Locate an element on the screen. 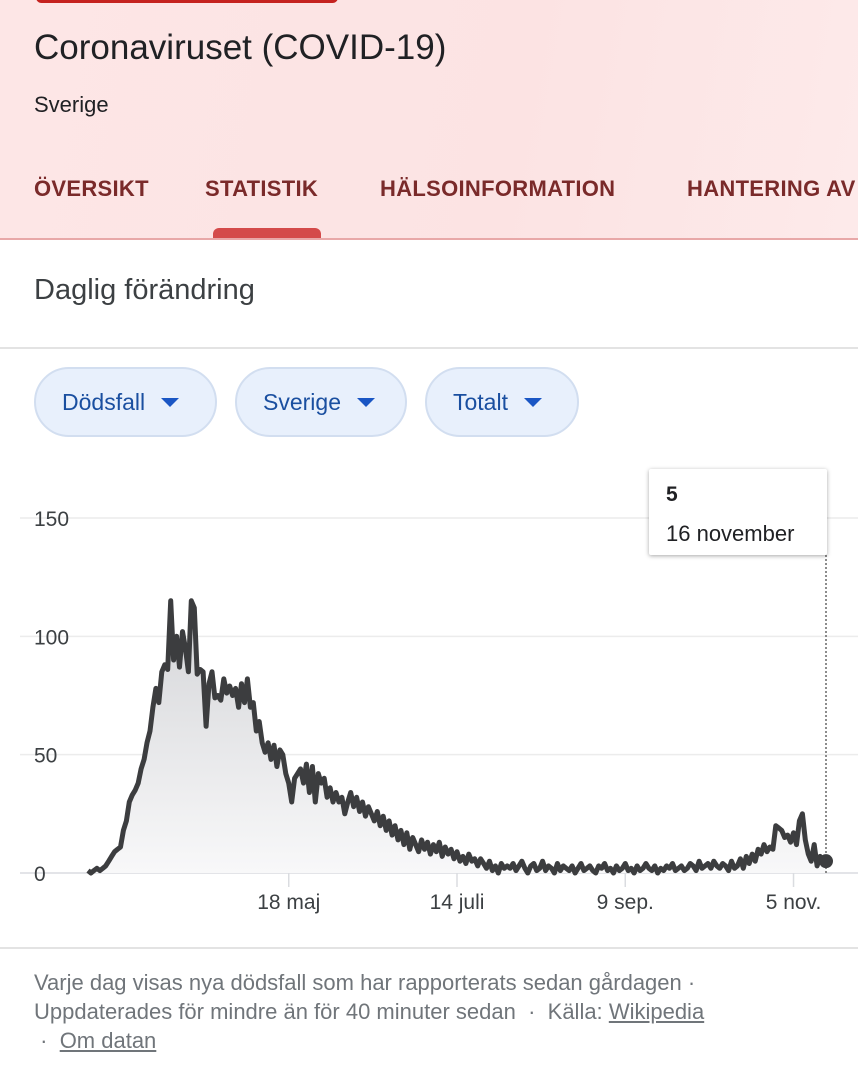 This screenshot has height=1080, width=858. tab-oversikt: ÖVERSIKT is located at coordinates (91, 188).